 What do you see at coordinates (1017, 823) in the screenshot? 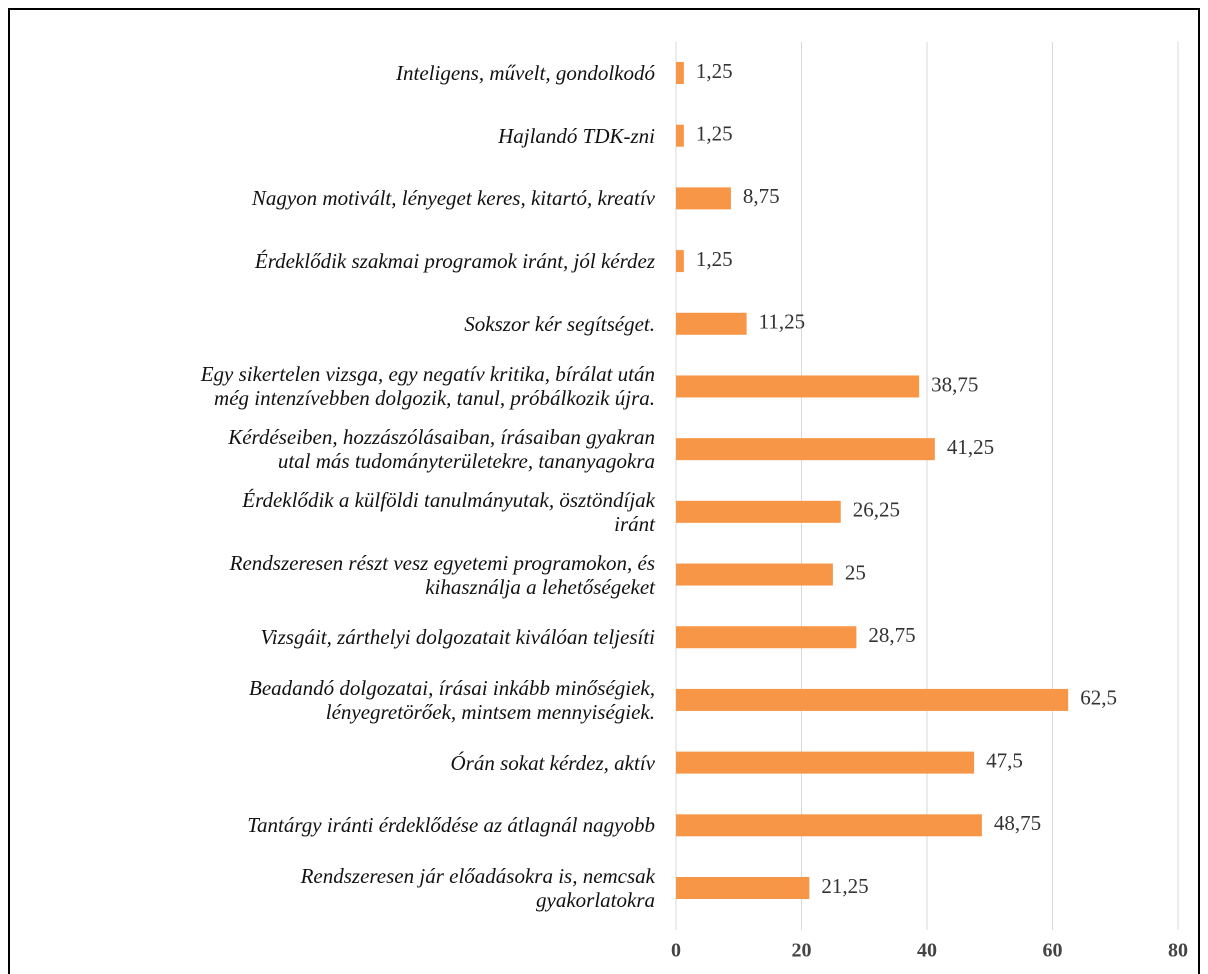
I see `value-label: 48,75` at bounding box center [1017, 823].